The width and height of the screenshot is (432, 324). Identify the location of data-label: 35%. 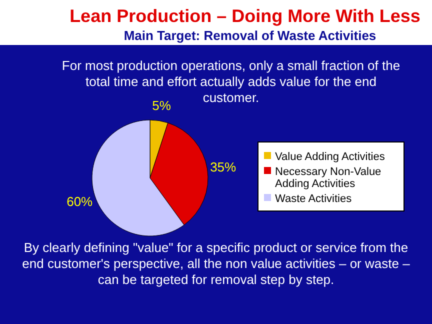
(223, 166).